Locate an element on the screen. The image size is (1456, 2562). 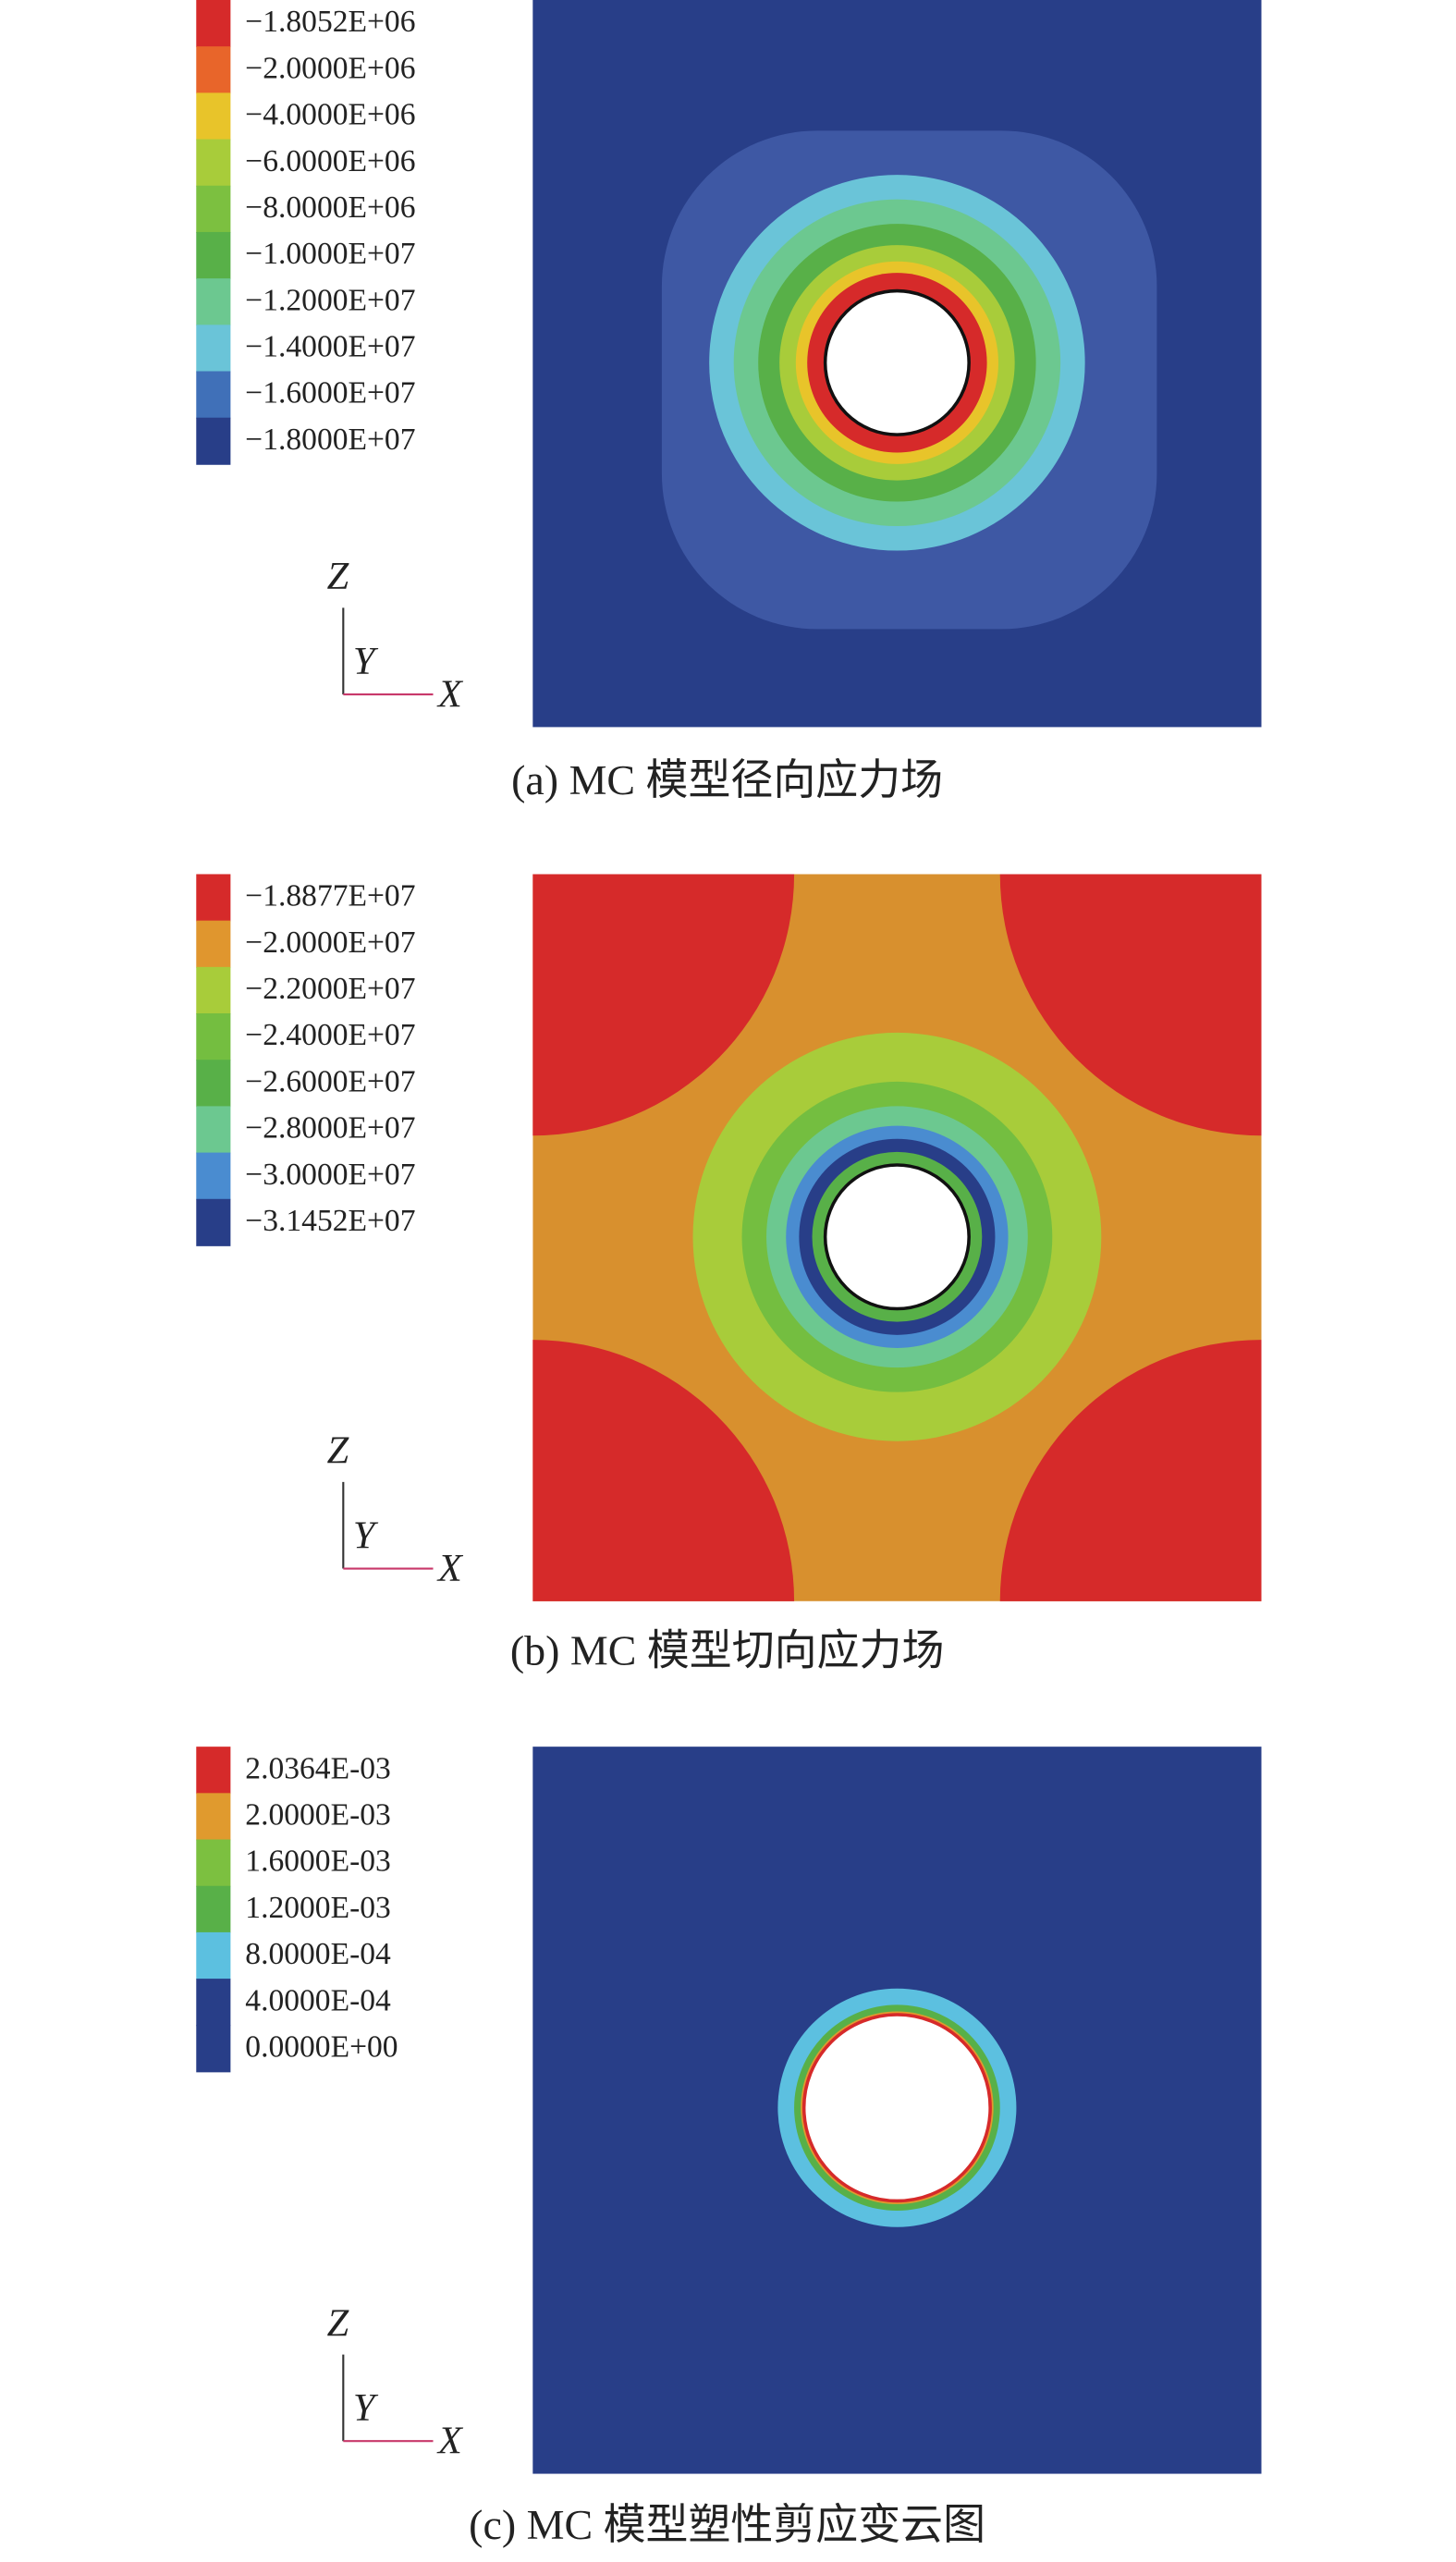
legend-label: 2.0000E-03 is located at coordinates (318, 1815).